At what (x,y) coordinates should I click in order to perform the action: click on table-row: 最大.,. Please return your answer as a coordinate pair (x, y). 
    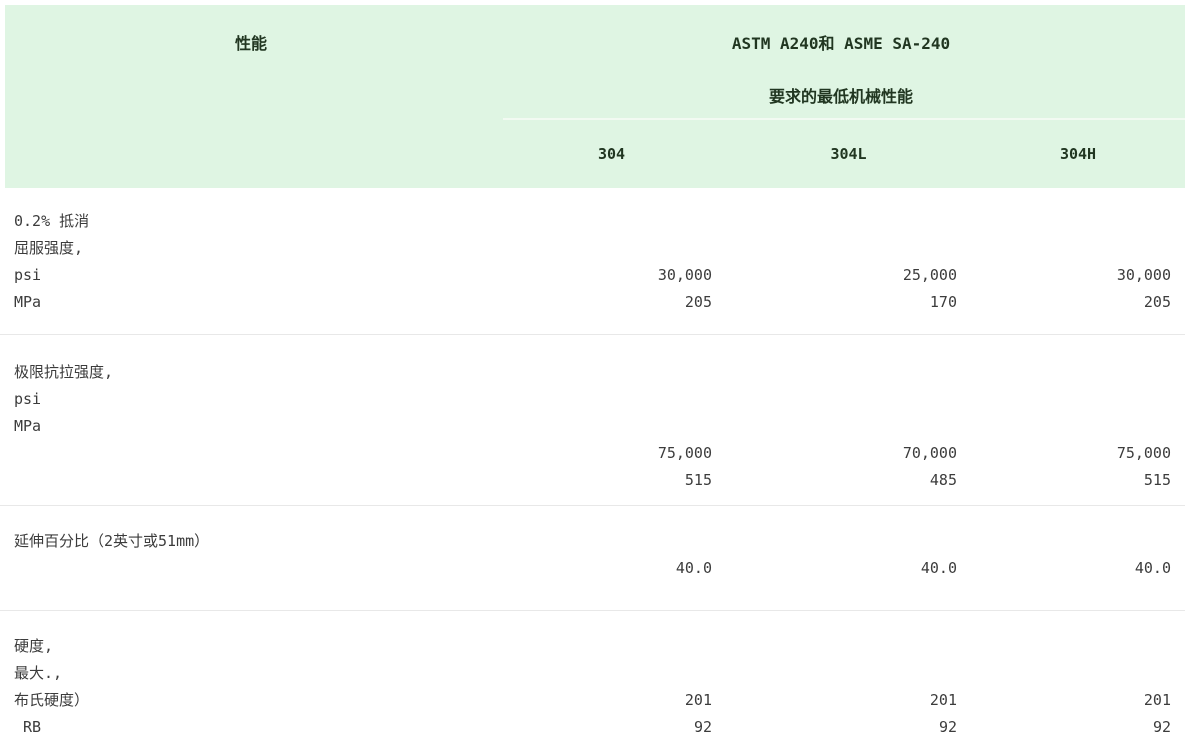
    Looking at the image, I should click on (592, 673).